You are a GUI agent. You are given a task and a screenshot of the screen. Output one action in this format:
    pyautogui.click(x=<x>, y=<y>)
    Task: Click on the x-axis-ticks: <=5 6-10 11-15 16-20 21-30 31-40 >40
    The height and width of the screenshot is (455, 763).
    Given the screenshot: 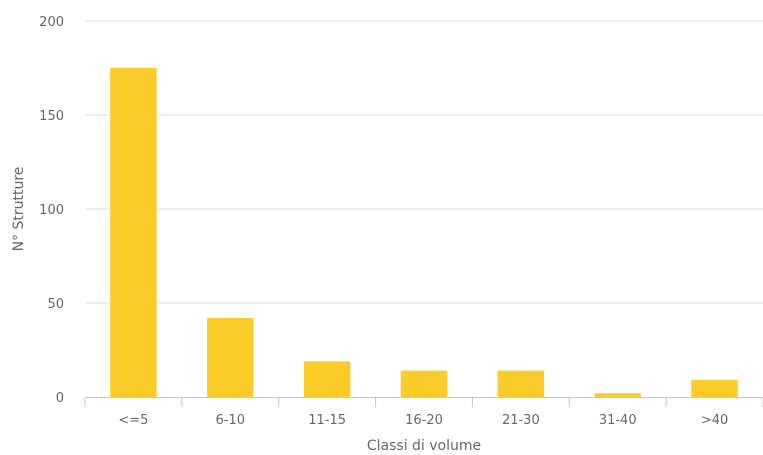 What is the action you would take?
    pyautogui.click(x=423, y=420)
    